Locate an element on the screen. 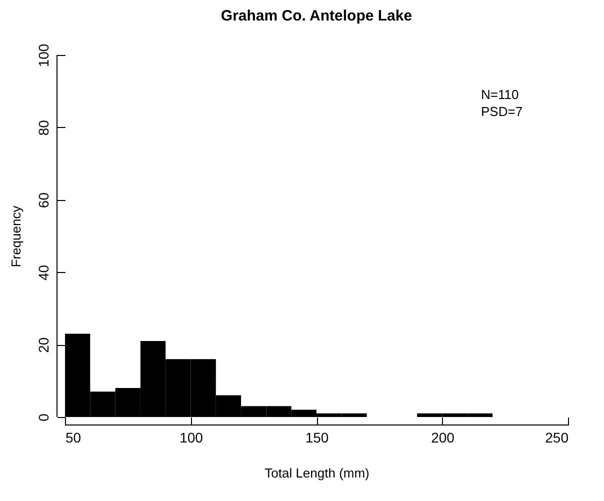 The image size is (604, 501). y-tick-label: 20 is located at coordinates (44, 345).